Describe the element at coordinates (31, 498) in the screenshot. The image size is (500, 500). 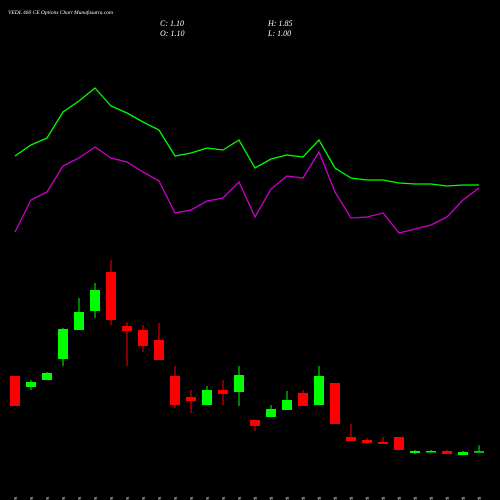
I see `x-tick-label: 14 Jan` at that location.